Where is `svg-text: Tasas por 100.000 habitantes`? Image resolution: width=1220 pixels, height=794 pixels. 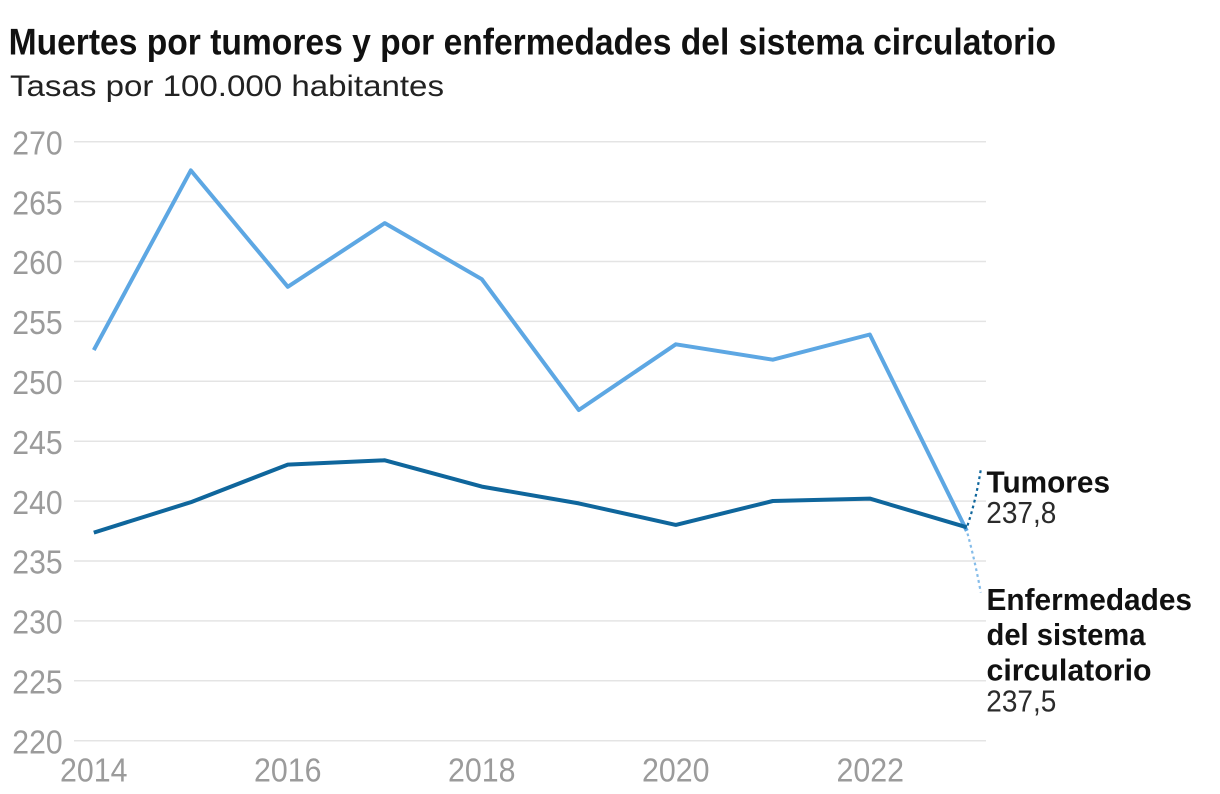 svg-text: Tasas por 100.000 habitantes is located at coordinates (227, 86).